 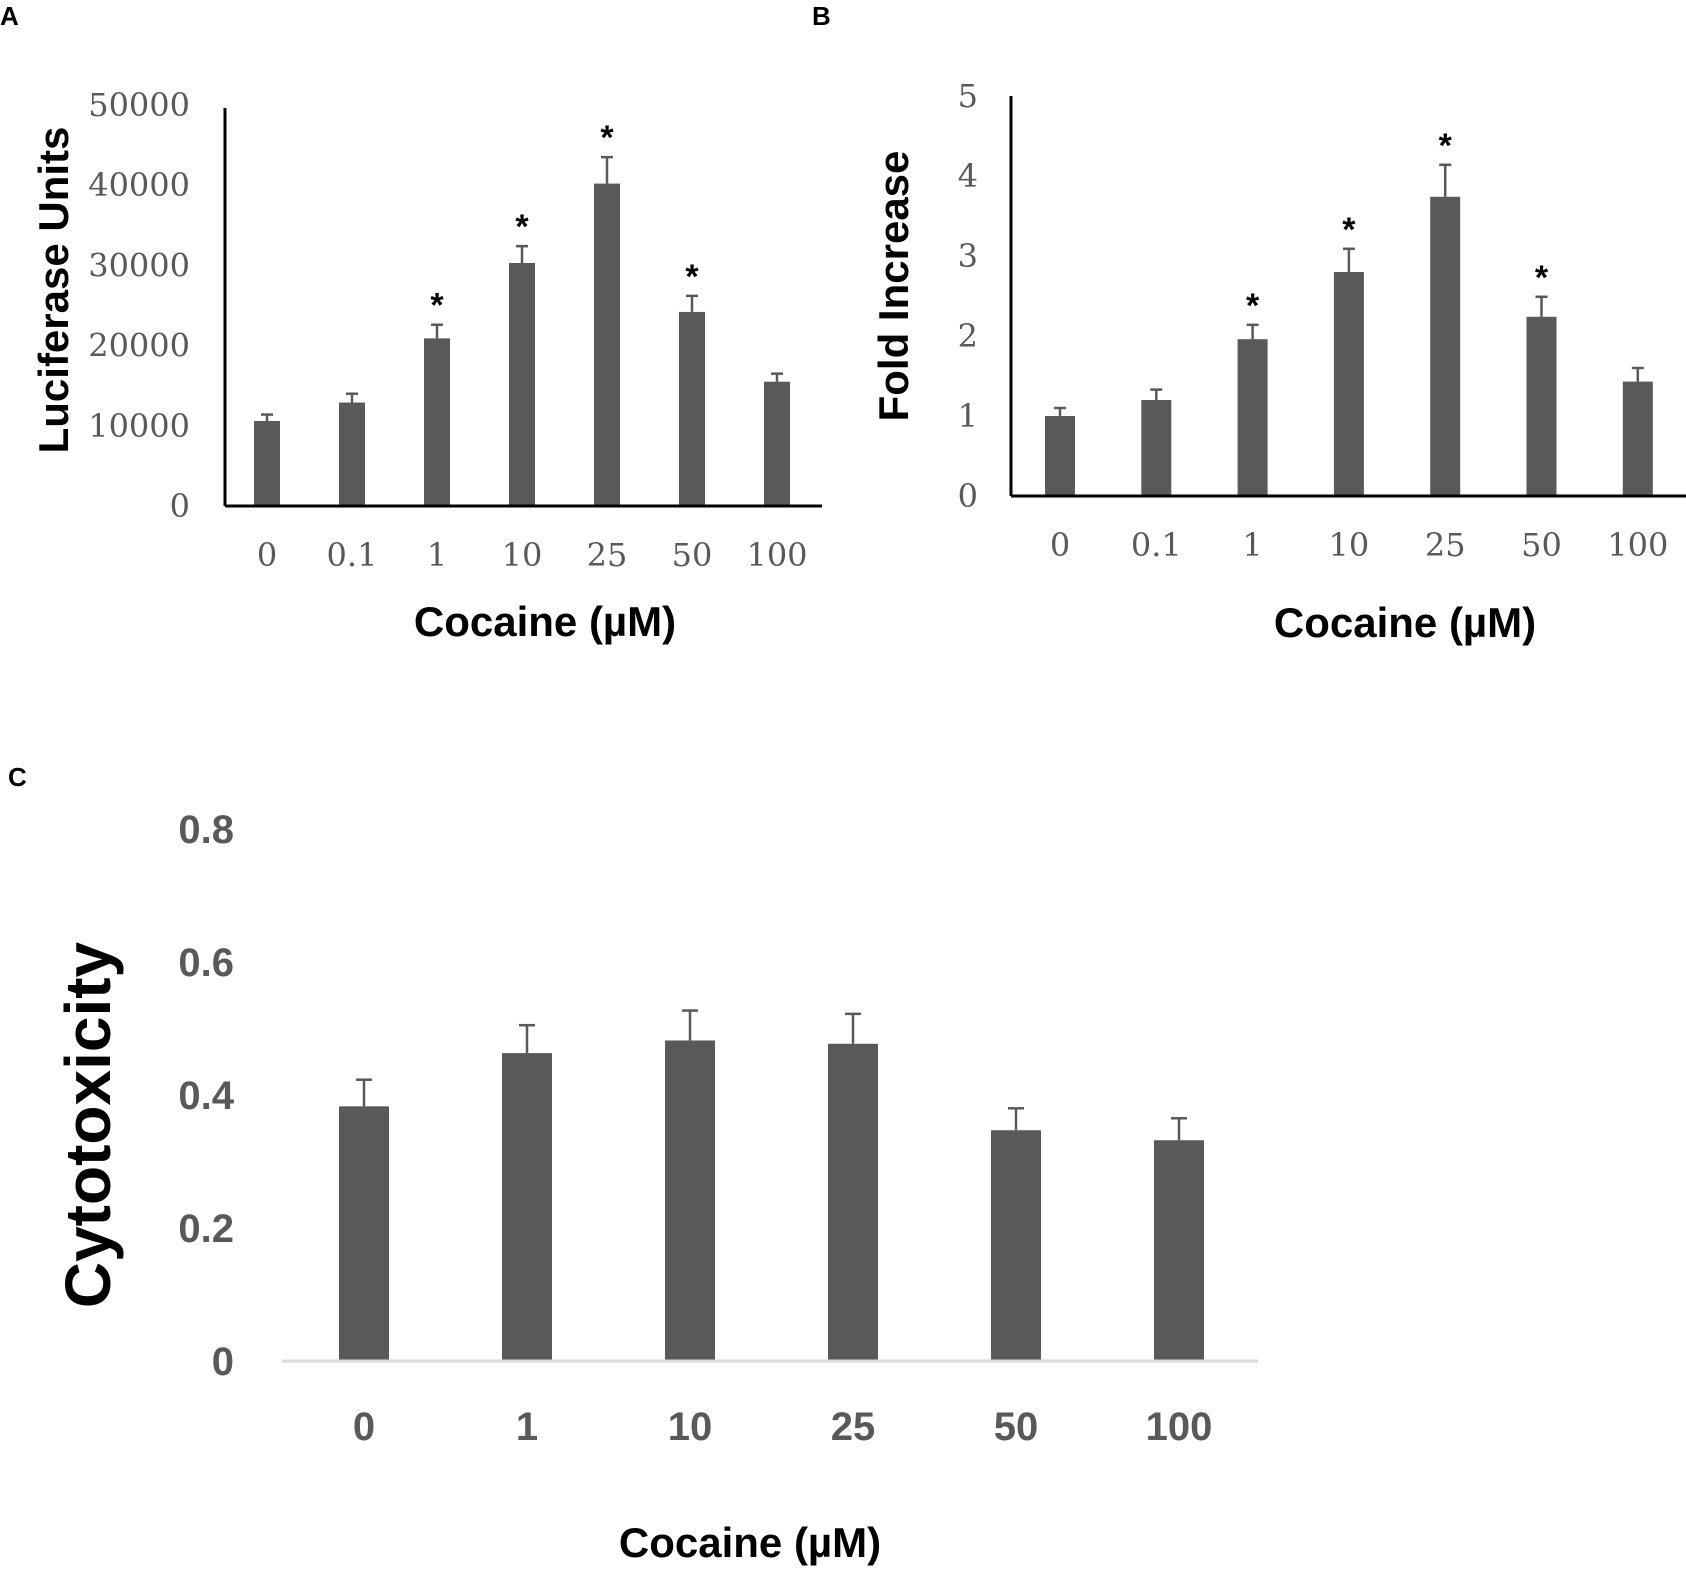 I want to click on panel-a-y-ticks: 0 10000 20000 30000 40000 50000, so click(x=139, y=305).